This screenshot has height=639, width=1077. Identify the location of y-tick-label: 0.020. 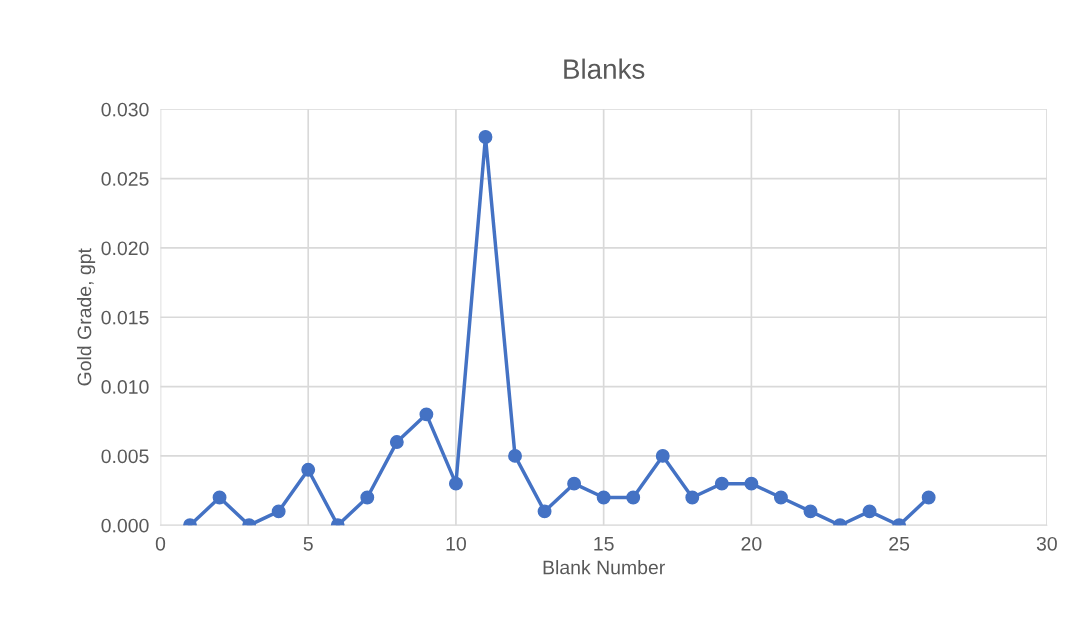
(125, 248).